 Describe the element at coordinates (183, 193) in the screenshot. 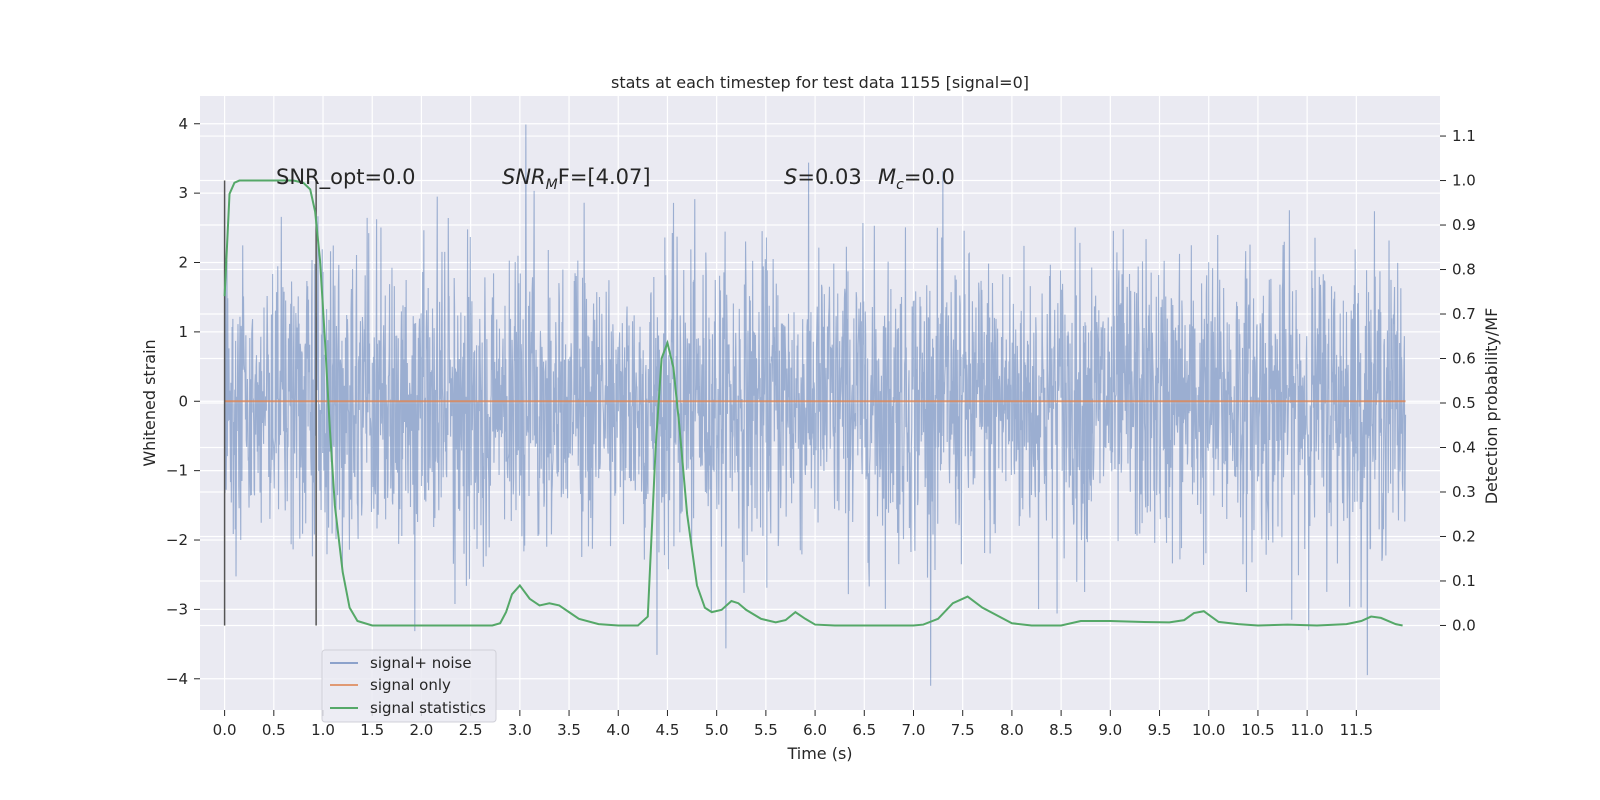

I see `y-left-tick-label: 3` at that location.